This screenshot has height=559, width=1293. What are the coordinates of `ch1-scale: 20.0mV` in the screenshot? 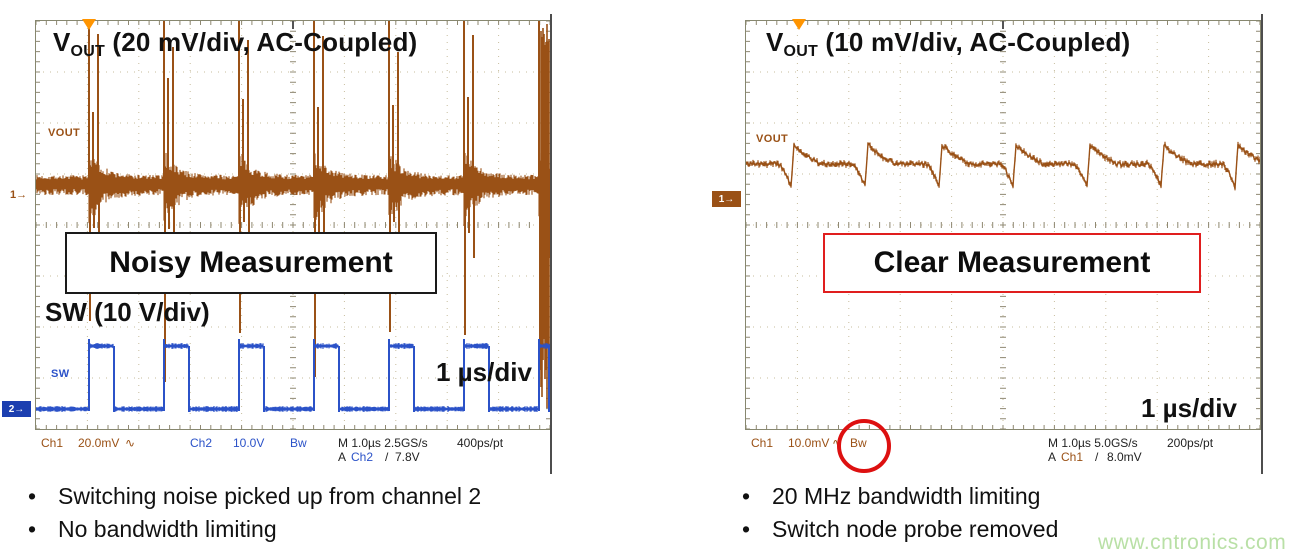 It's located at (99, 443).